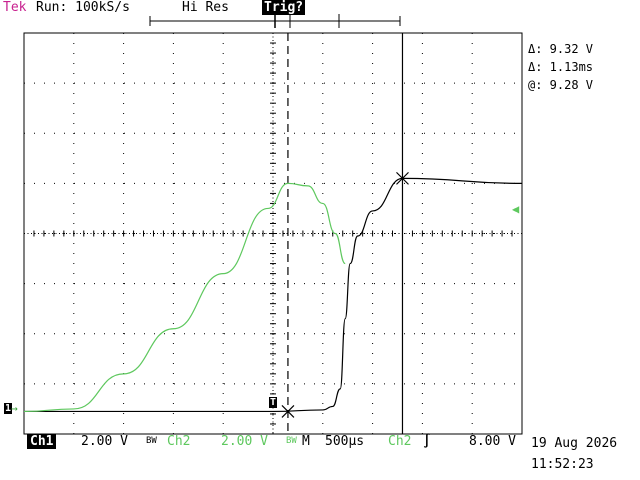 The height and width of the screenshot is (480, 640). I want to click on ch1-scale: 2.00 V, so click(104, 441).